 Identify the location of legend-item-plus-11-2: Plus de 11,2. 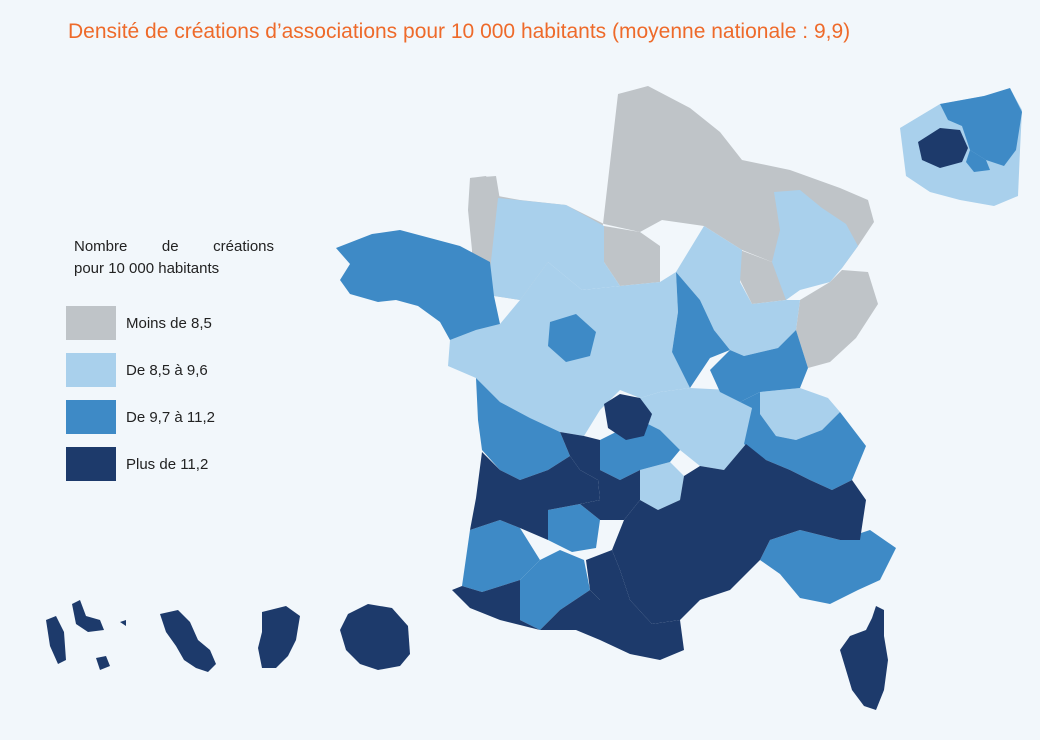
(186, 464).